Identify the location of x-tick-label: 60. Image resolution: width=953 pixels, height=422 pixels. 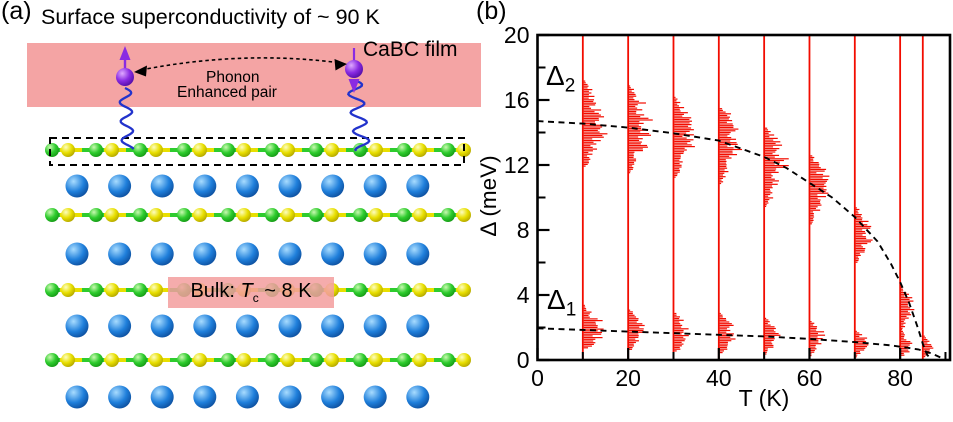
(810, 378).